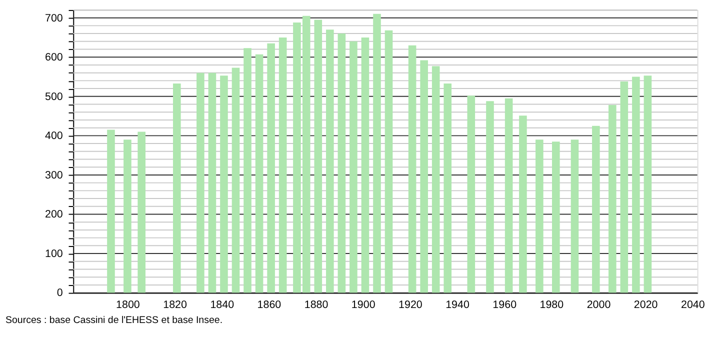  I want to click on x-tick-label: 1840, so click(222, 304).